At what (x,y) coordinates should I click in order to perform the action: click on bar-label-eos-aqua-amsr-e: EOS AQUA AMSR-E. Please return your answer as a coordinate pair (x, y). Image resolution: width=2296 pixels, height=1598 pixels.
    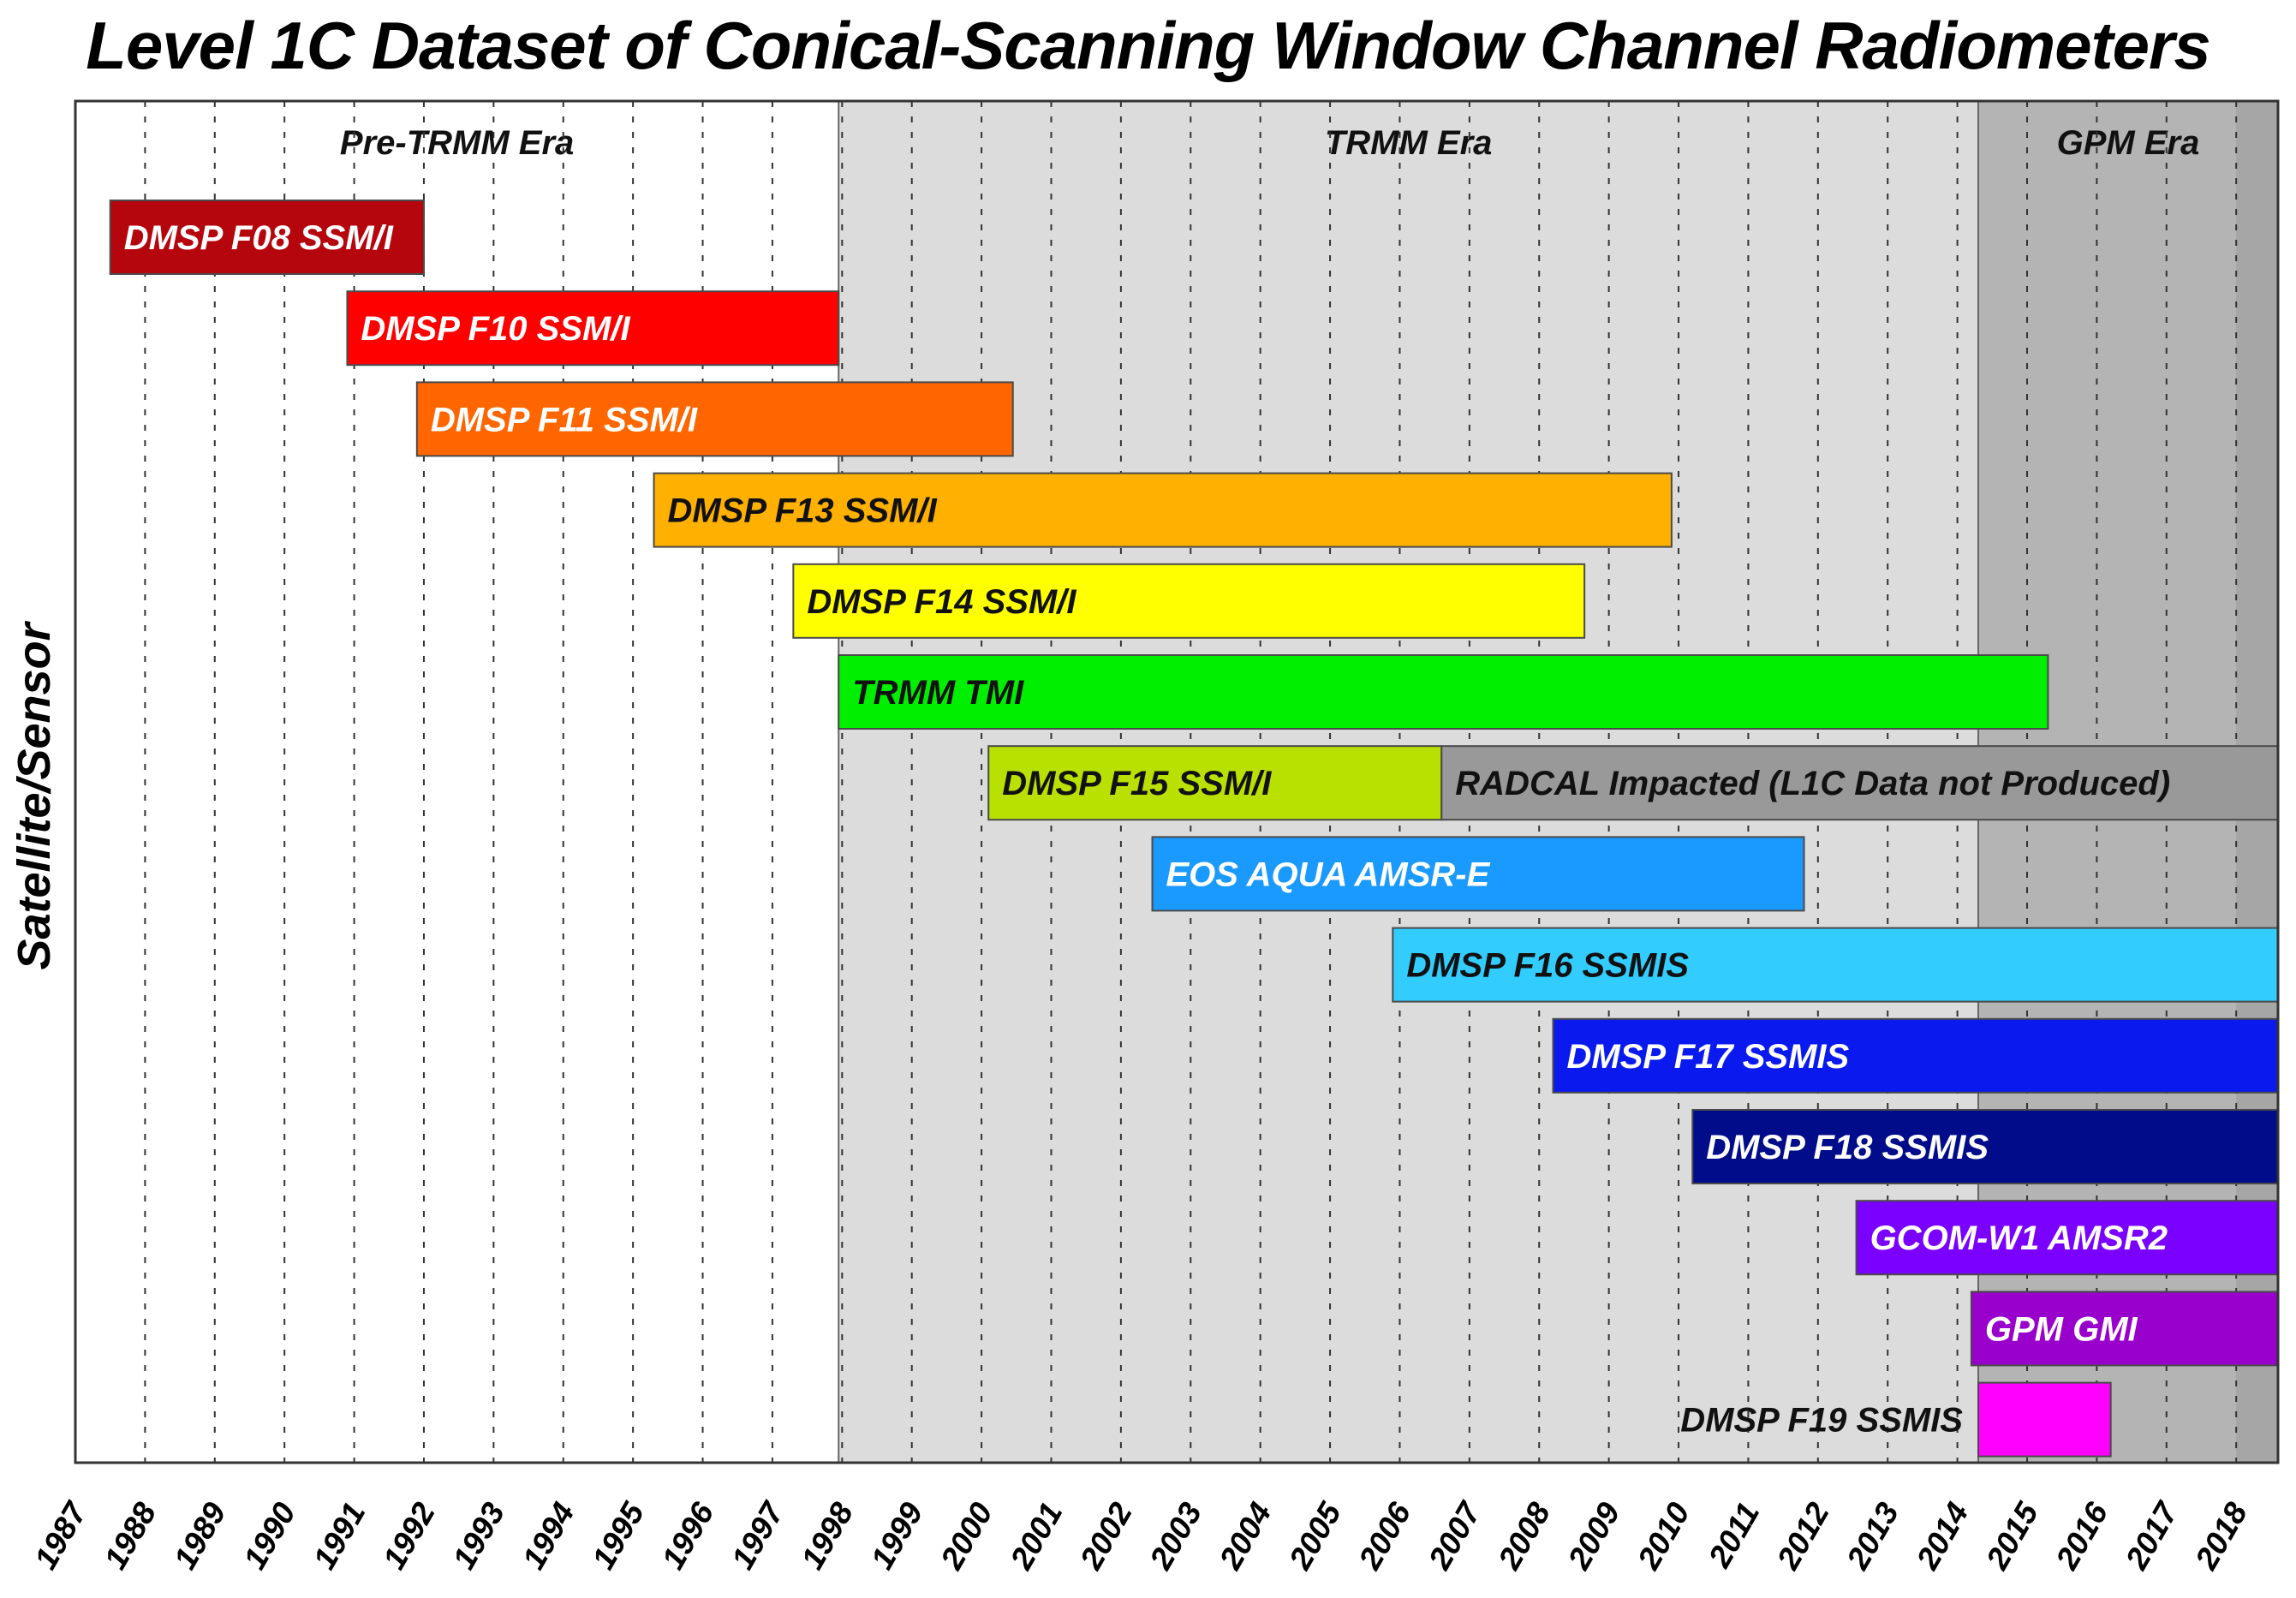
    Looking at the image, I should click on (1328, 874).